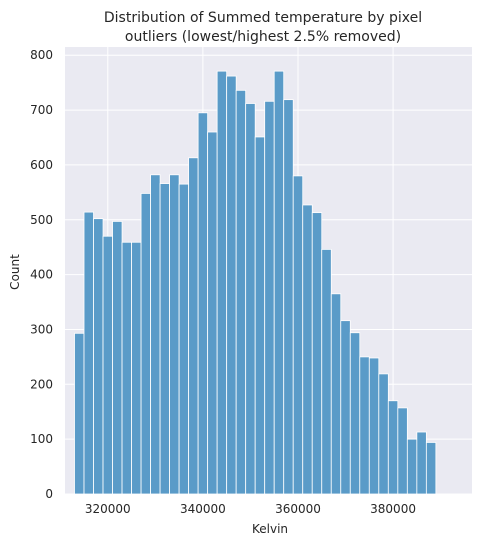 The width and height of the screenshot is (490, 551). I want to click on y-tick-label-3: 300, so click(41, 329).